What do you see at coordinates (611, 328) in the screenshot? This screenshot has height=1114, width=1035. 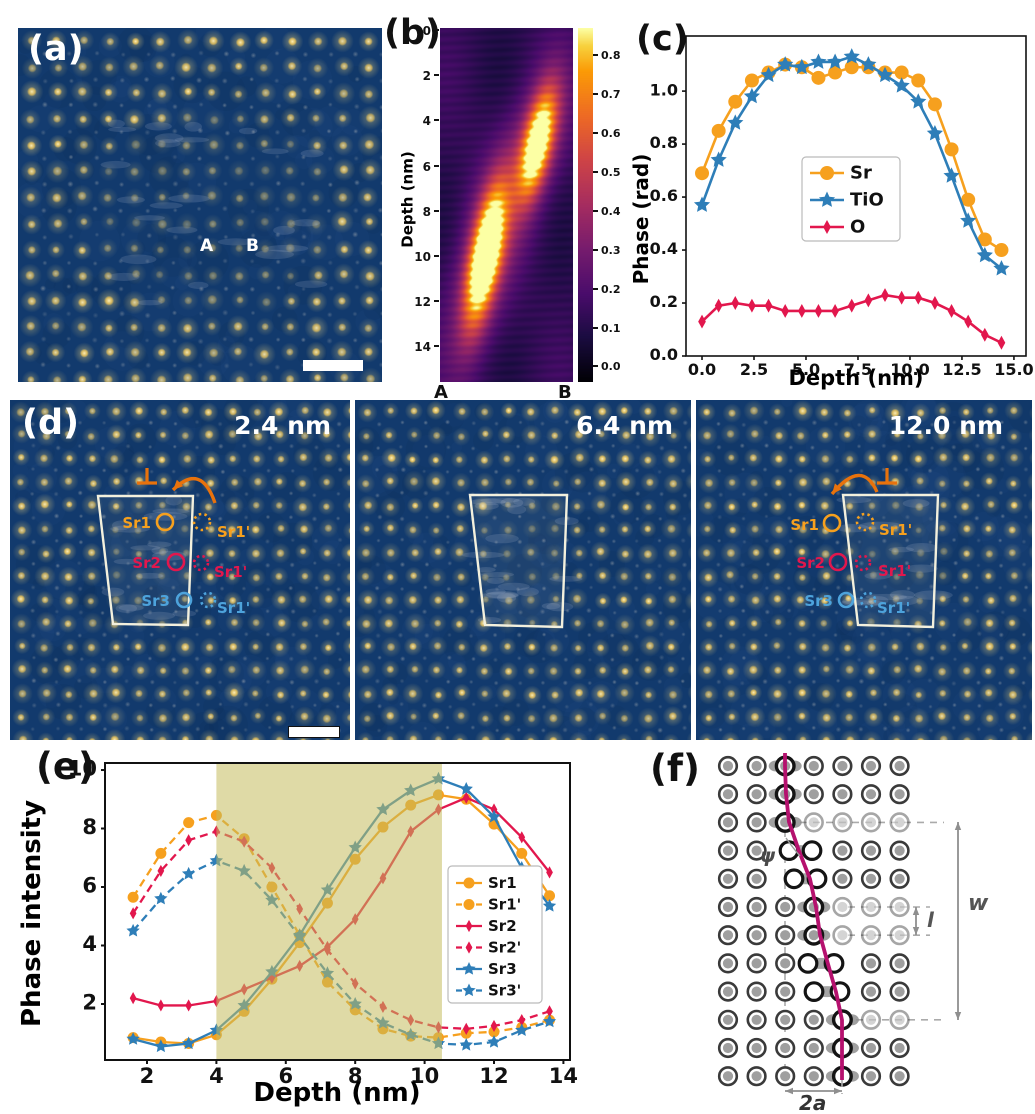 I see `tick-label: 0.1` at bounding box center [611, 328].